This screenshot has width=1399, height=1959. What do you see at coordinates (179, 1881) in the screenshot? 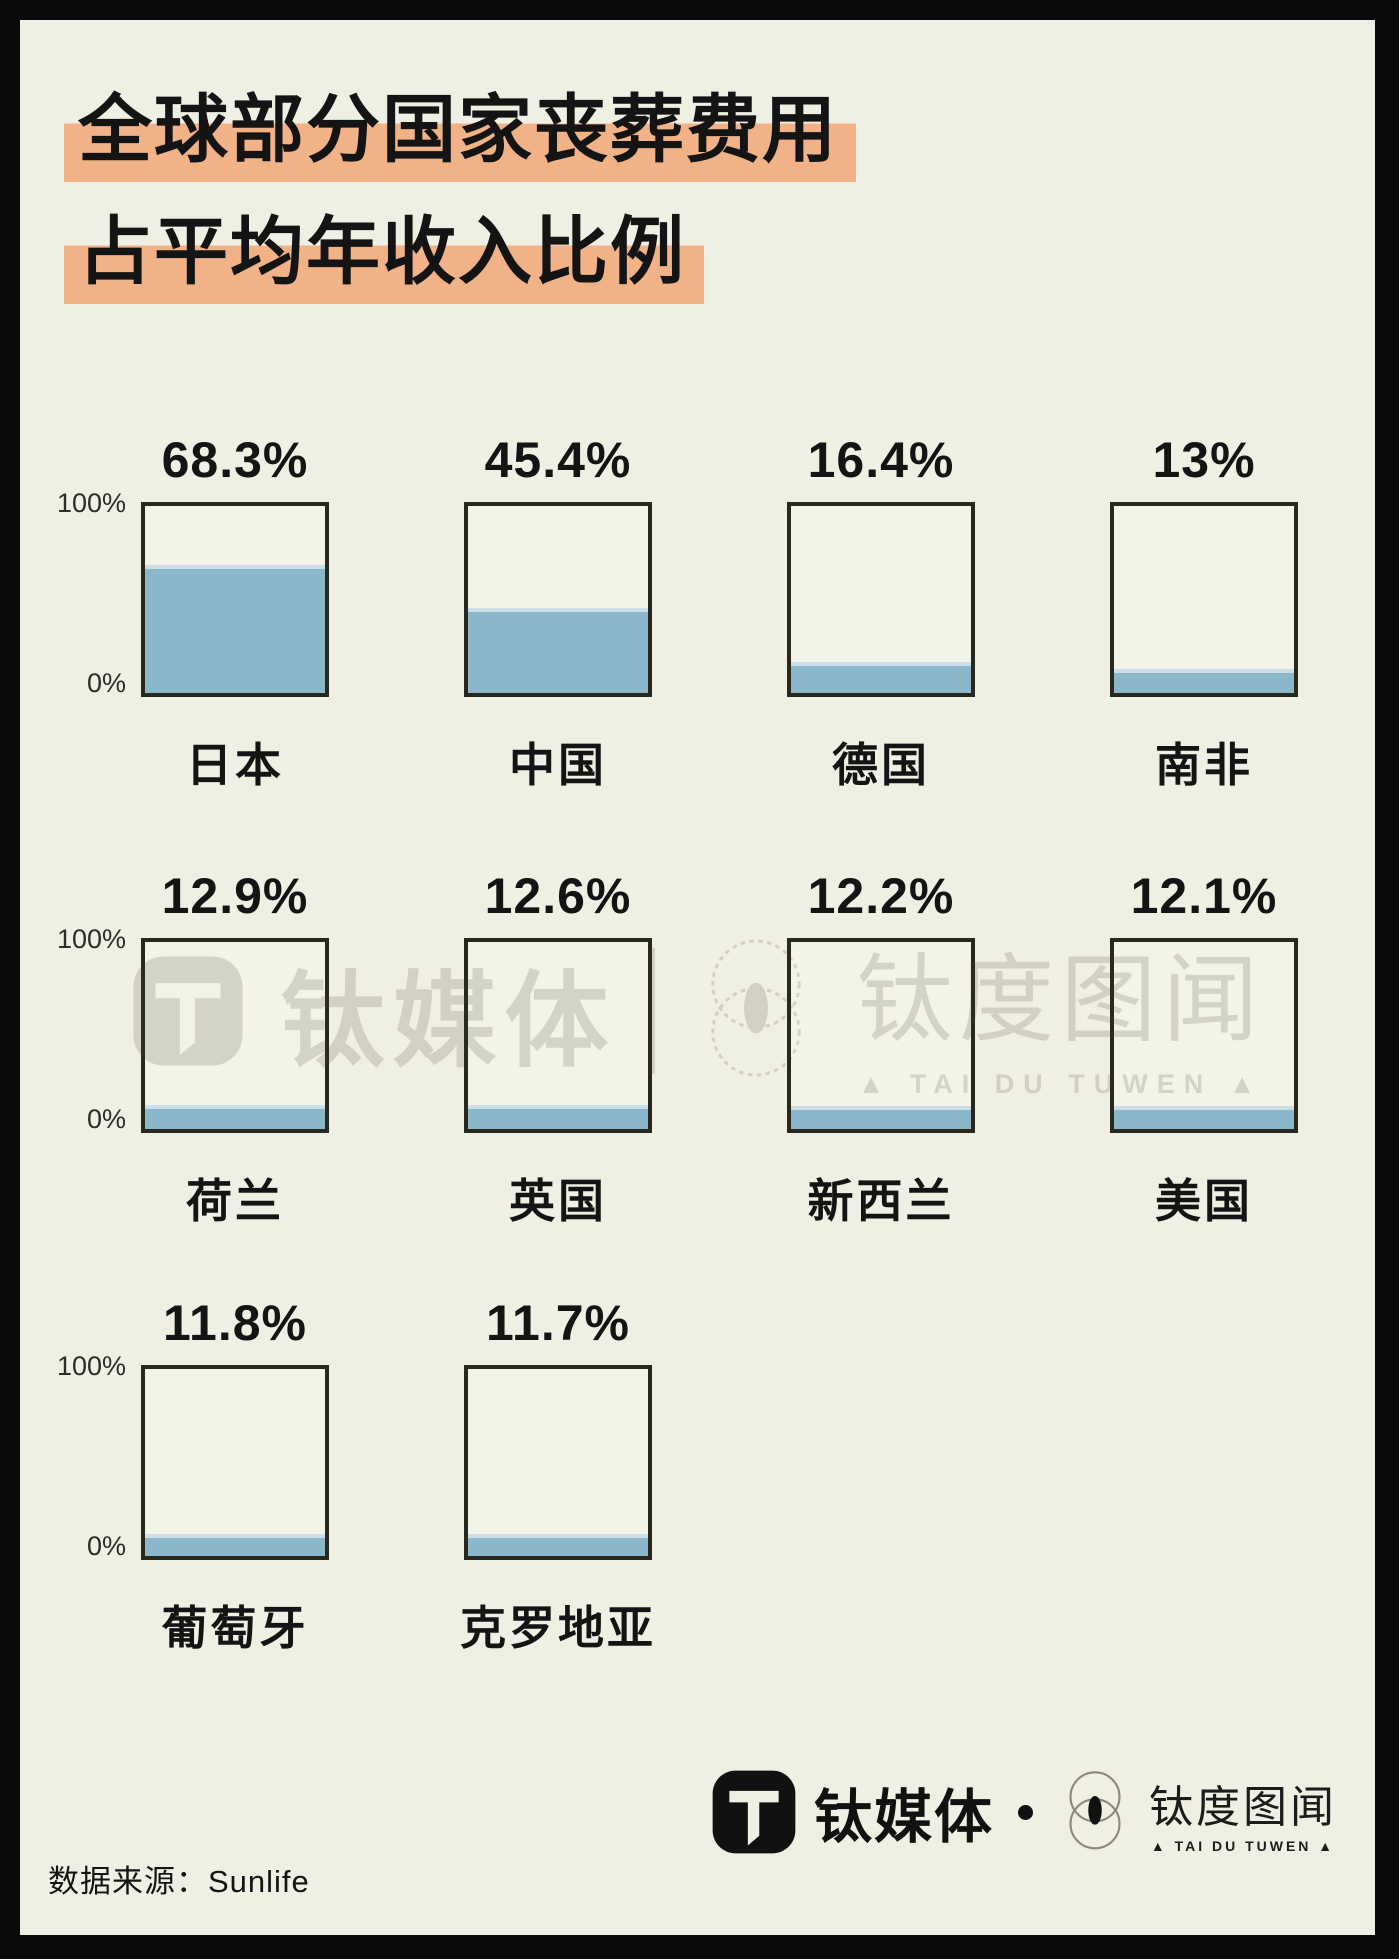
I see `data-source: 数据来源：Sunlife` at bounding box center [179, 1881].